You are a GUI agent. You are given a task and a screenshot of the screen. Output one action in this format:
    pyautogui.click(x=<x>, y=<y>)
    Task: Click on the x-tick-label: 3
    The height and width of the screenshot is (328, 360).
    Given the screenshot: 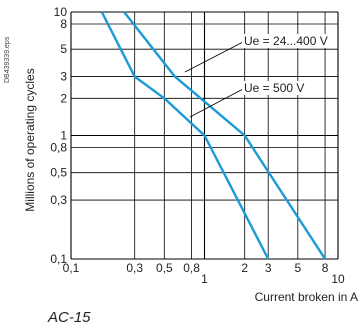 What is the action you would take?
    pyautogui.click(x=268, y=268)
    